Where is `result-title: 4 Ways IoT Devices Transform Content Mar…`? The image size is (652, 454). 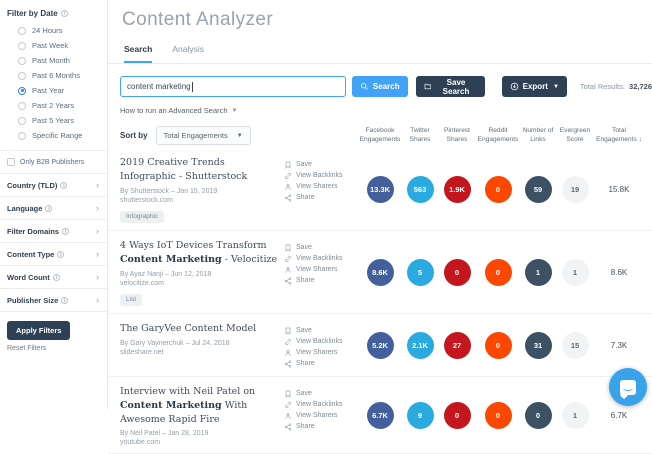
result-title: 4 Ways IoT Devices Transform Content Mar… is located at coordinates (199, 253).